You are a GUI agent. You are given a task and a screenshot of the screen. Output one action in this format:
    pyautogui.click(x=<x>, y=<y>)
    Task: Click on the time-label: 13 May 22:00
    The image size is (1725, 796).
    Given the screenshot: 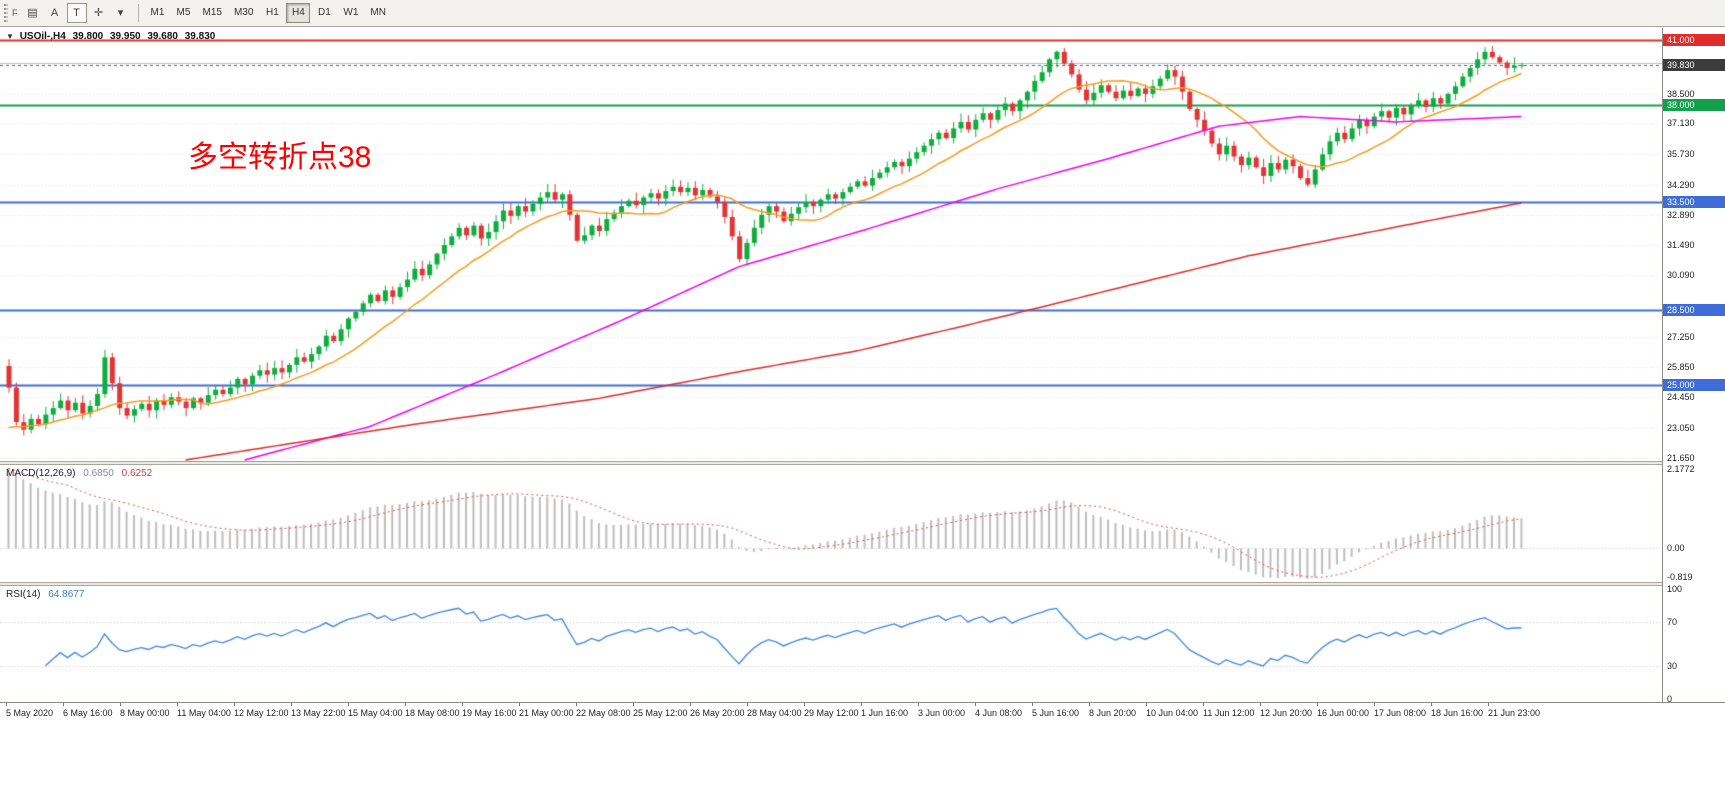 What is the action you would take?
    pyautogui.click(x=318, y=713)
    